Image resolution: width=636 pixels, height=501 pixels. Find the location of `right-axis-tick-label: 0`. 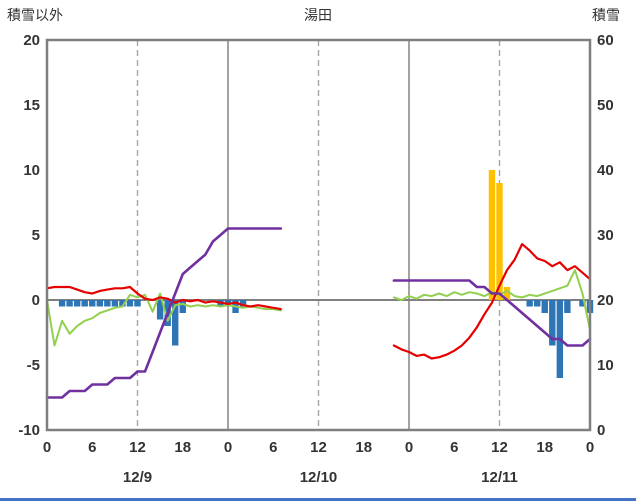

right-axis-tick-label: 0 is located at coordinates (601, 430).